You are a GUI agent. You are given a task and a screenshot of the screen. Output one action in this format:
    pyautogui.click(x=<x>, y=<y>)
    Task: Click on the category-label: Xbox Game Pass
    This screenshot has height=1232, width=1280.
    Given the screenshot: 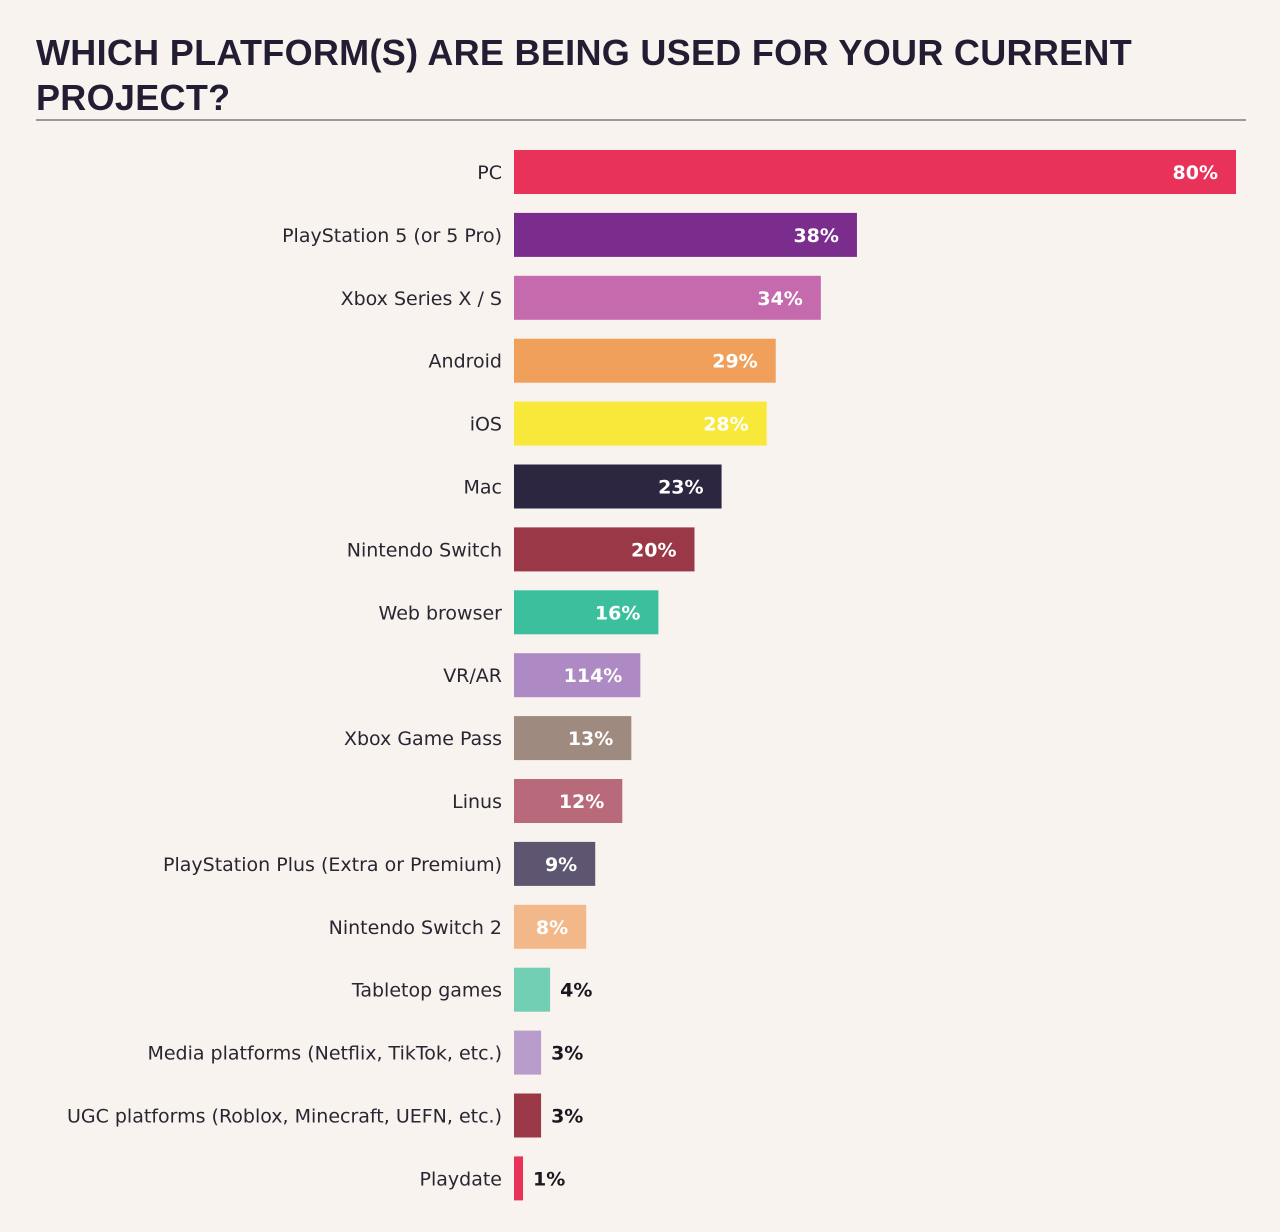 What is the action you would take?
    pyautogui.click(x=423, y=739)
    